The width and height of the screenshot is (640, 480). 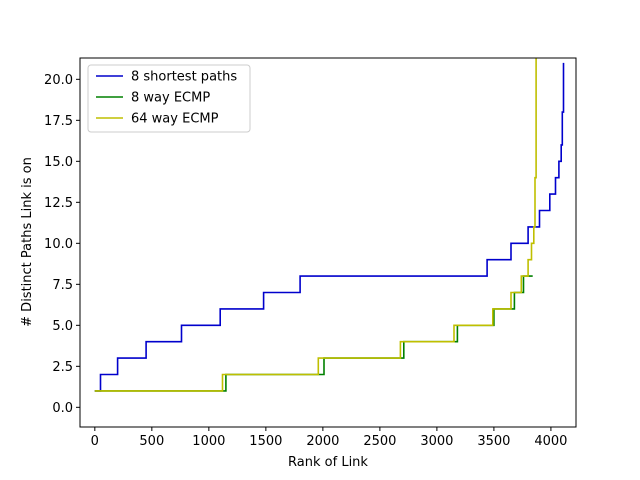 I want to click on legend: 8 shortest paths 8 way ECMP 64 way ECMP, so click(x=169, y=98).